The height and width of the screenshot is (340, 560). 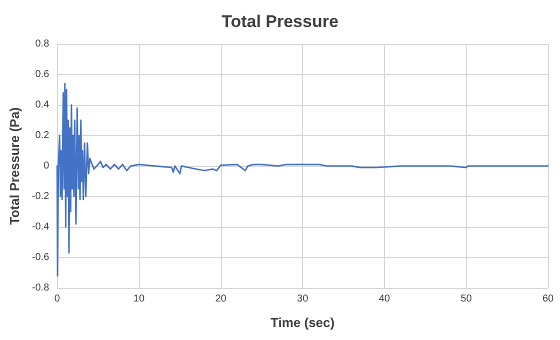 What do you see at coordinates (303, 299) in the screenshot?
I see `x-tick-label: 30` at bounding box center [303, 299].